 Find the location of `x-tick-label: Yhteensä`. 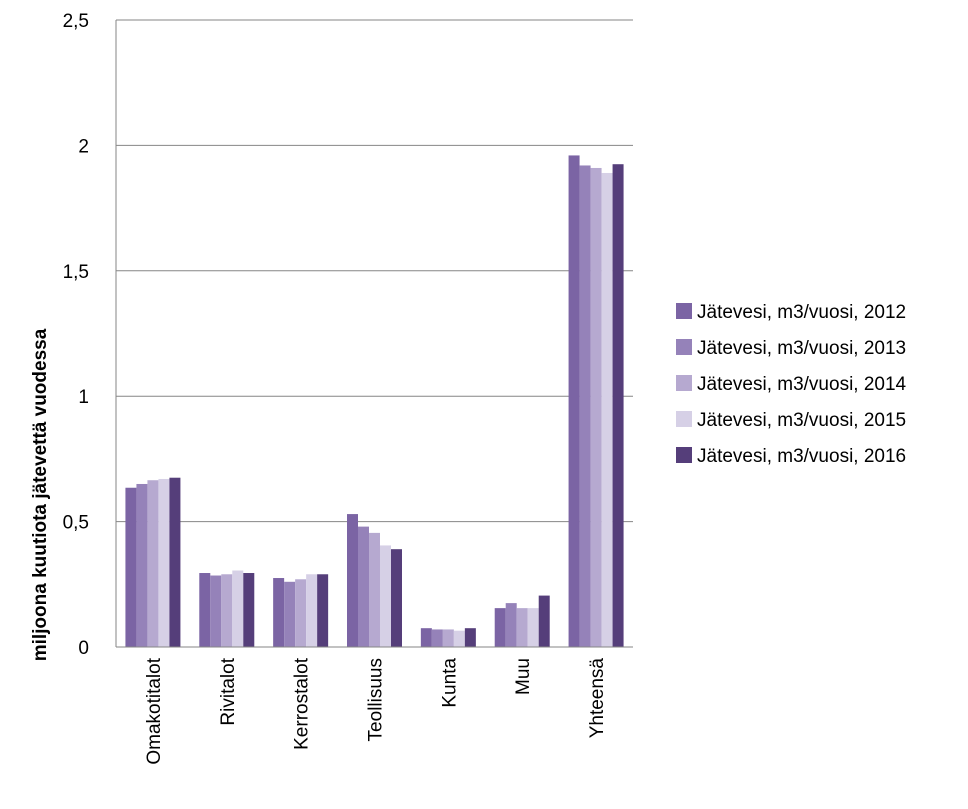

x-tick-label: Yhteensä is located at coordinates (597, 698).